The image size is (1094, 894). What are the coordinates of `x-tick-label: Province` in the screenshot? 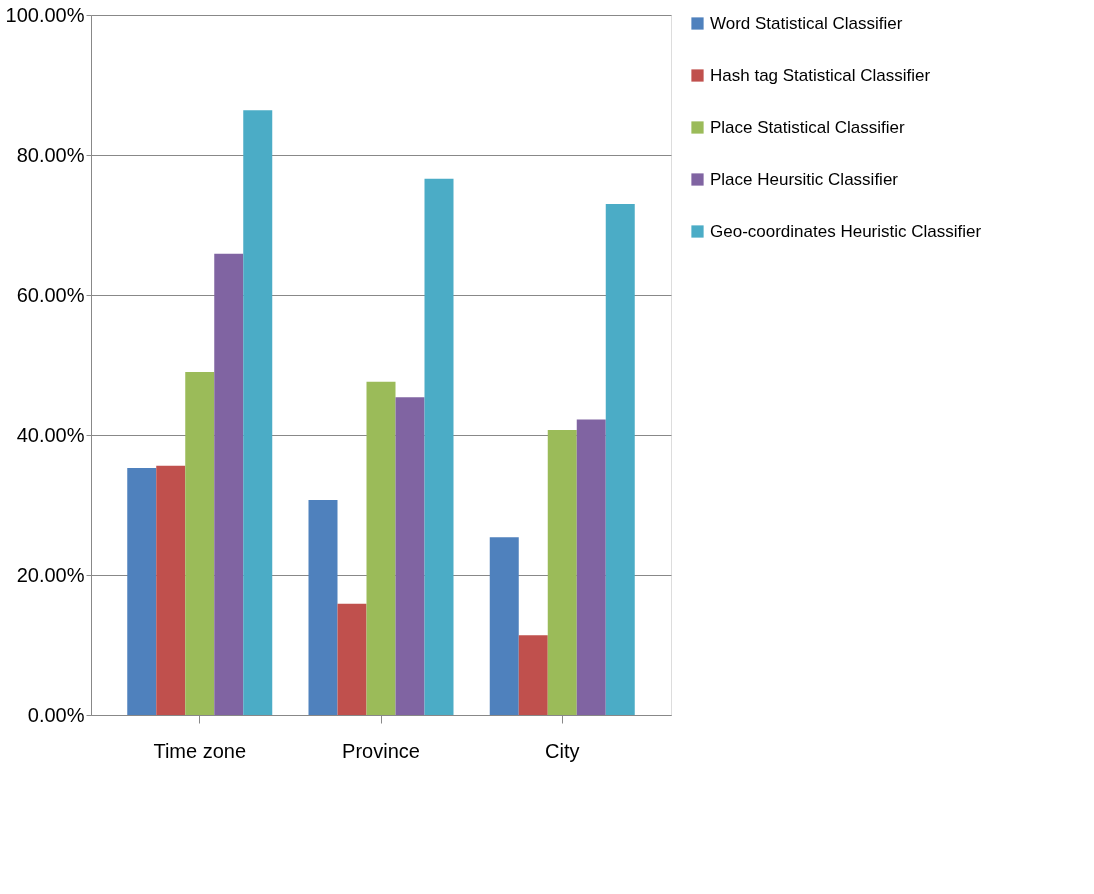 It's located at (381, 750).